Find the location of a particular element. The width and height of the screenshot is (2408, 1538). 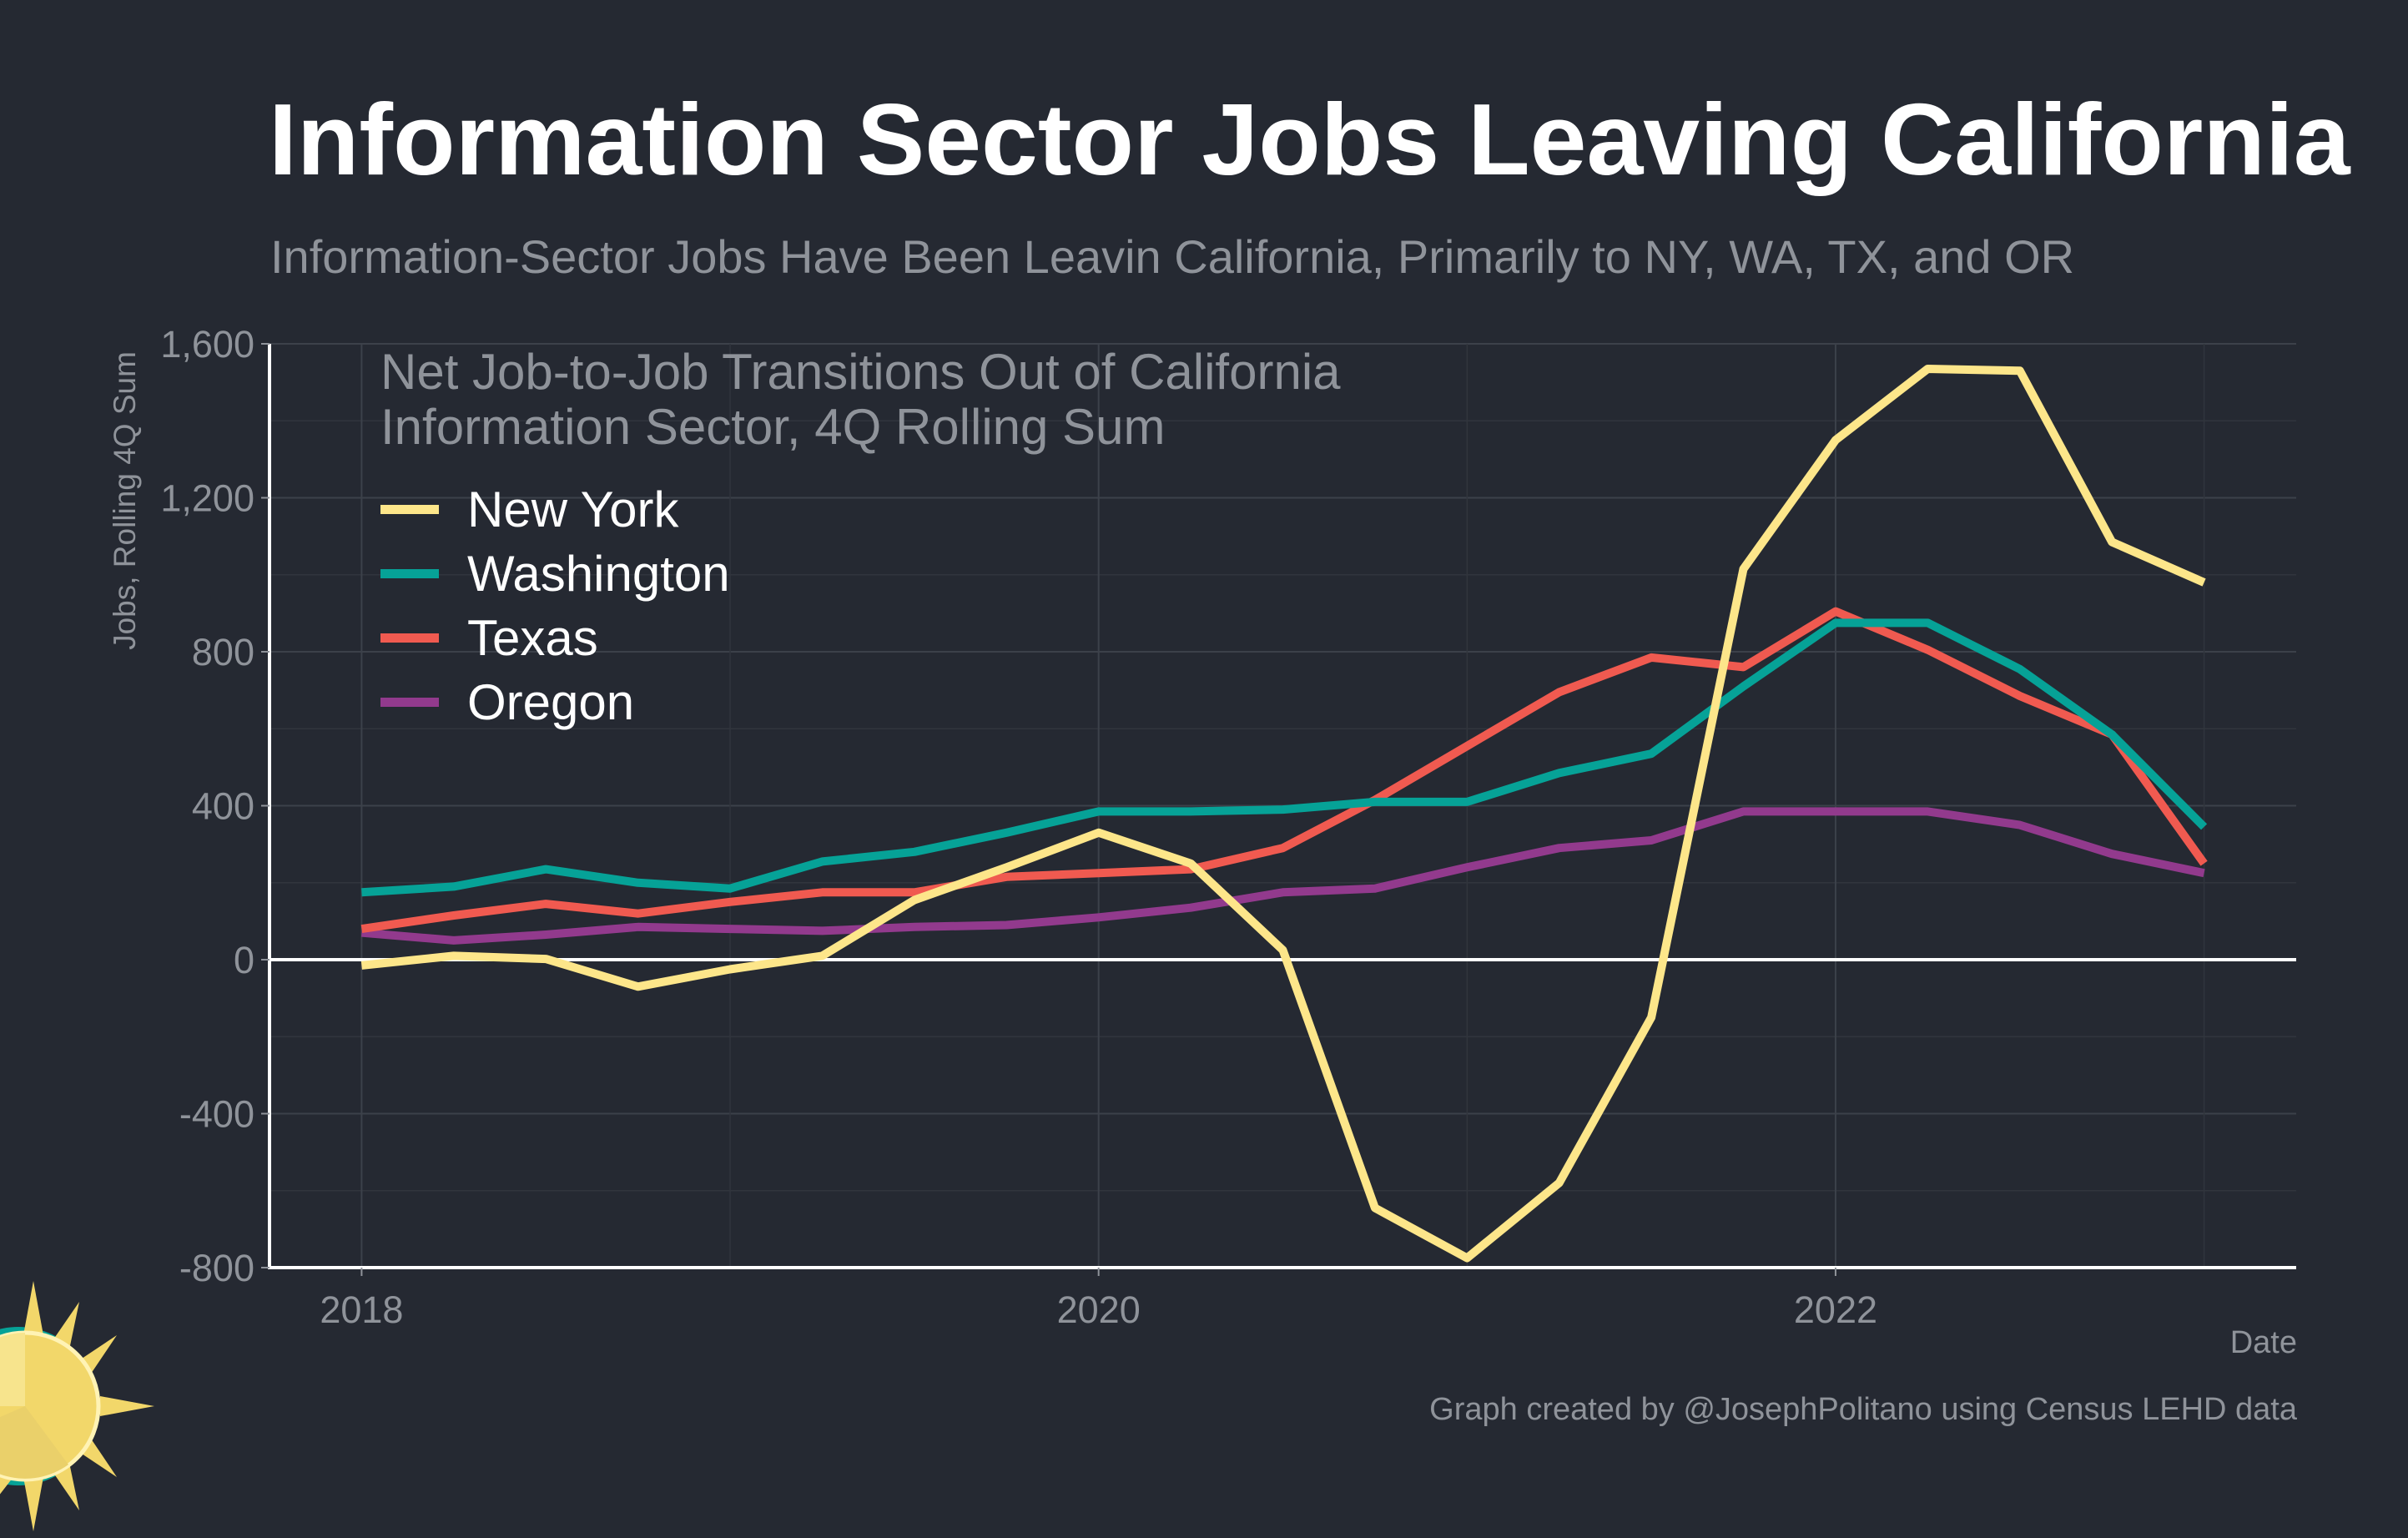

legend-item-new-york: New York is located at coordinates (555, 509).